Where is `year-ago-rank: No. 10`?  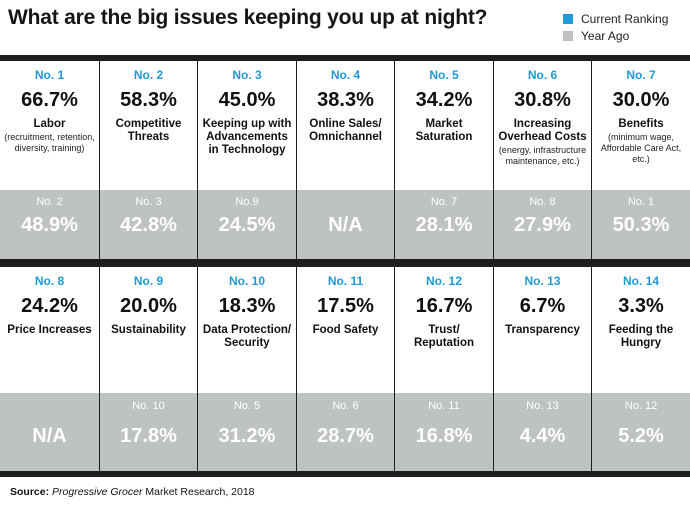
year-ago-rank: No. 10 is located at coordinates (148, 406).